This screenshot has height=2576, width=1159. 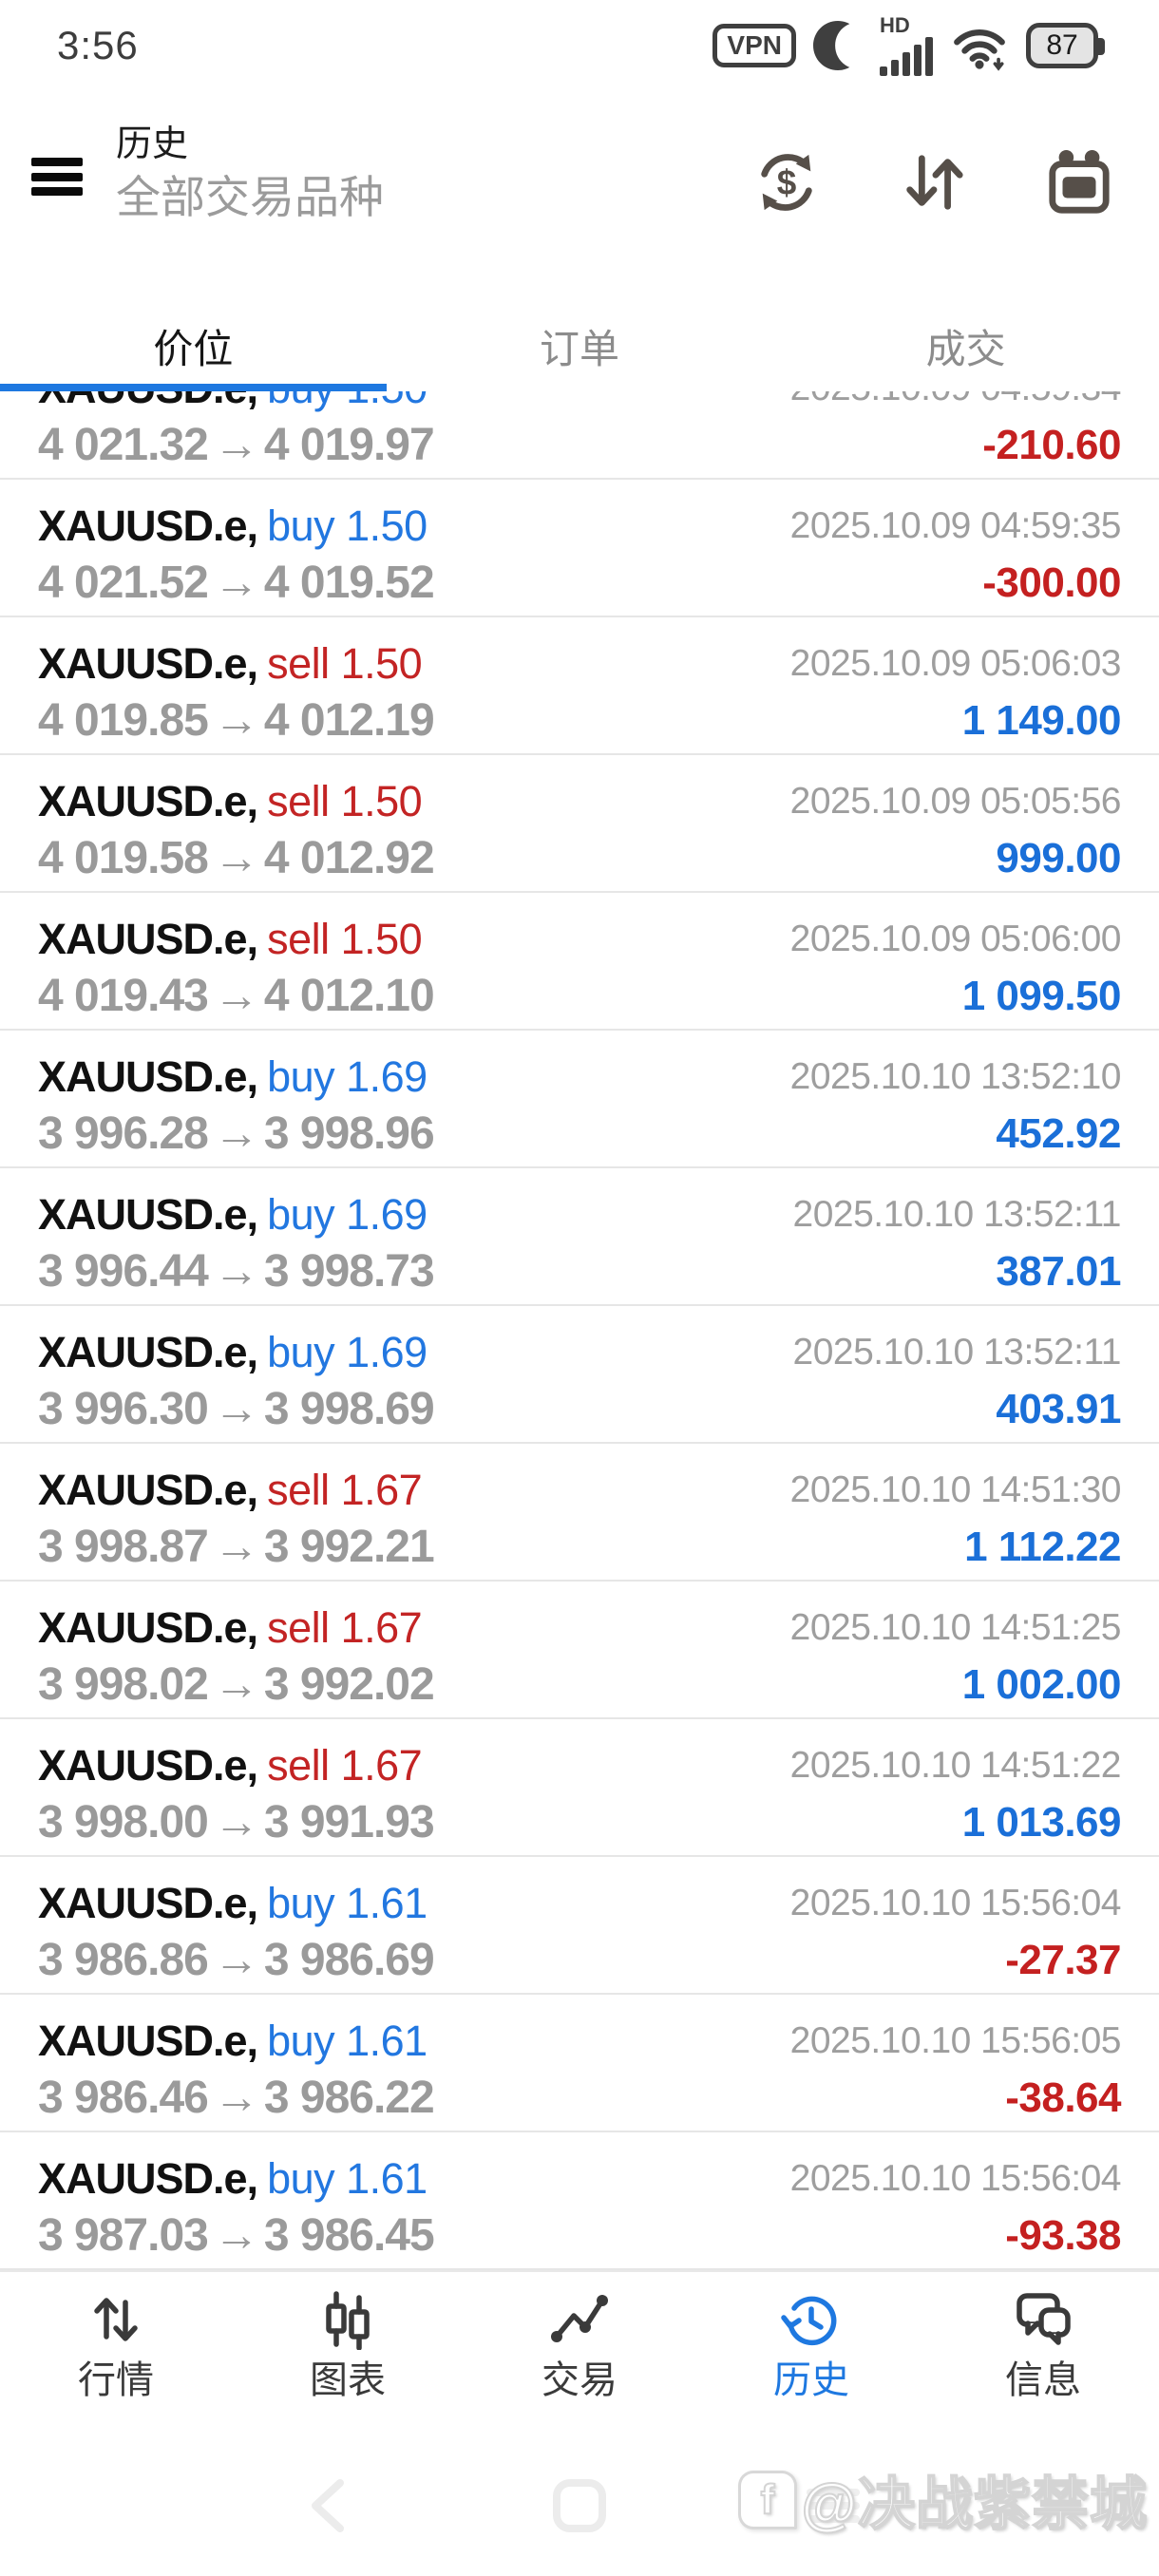 I want to click on close-price: 4 019.97, so click(x=349, y=445).